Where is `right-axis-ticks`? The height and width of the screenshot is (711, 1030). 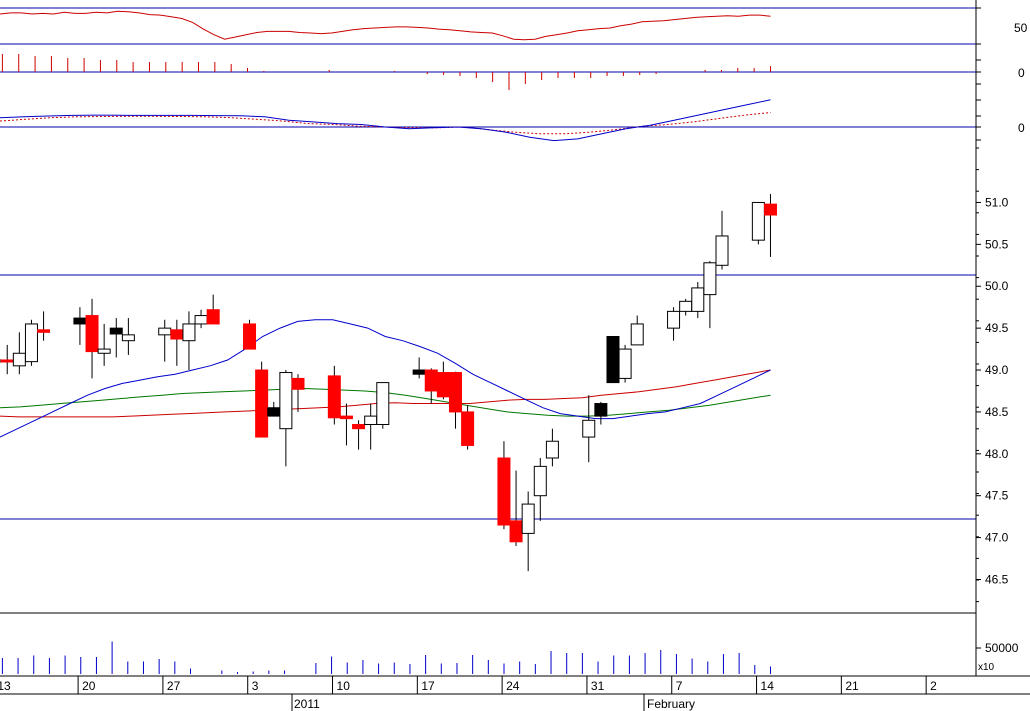 right-axis-ticks is located at coordinates (978, 305).